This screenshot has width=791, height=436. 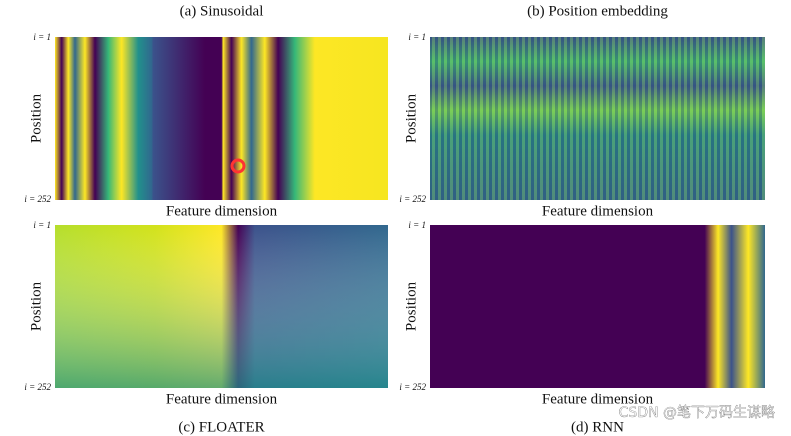 I want to click on cursor-marker, so click(x=238, y=166).